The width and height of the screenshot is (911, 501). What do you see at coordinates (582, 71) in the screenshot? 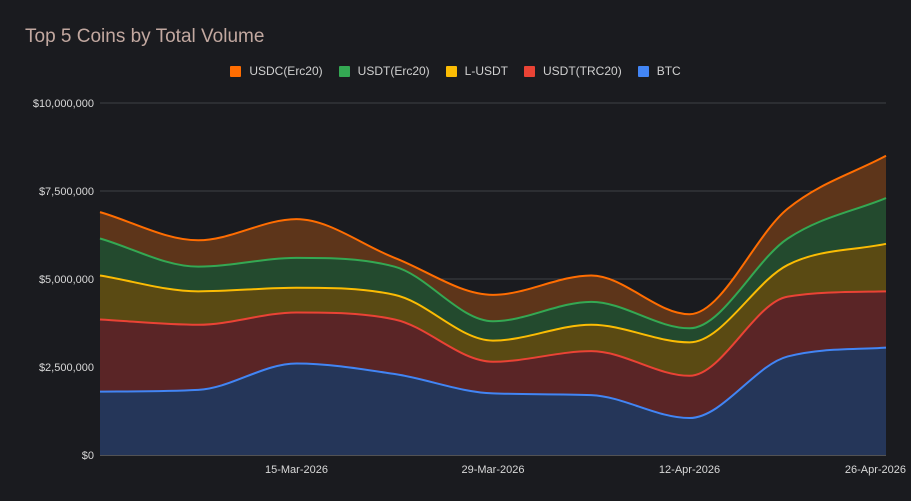
I see `legend-label: USDT(TRC20)` at bounding box center [582, 71].